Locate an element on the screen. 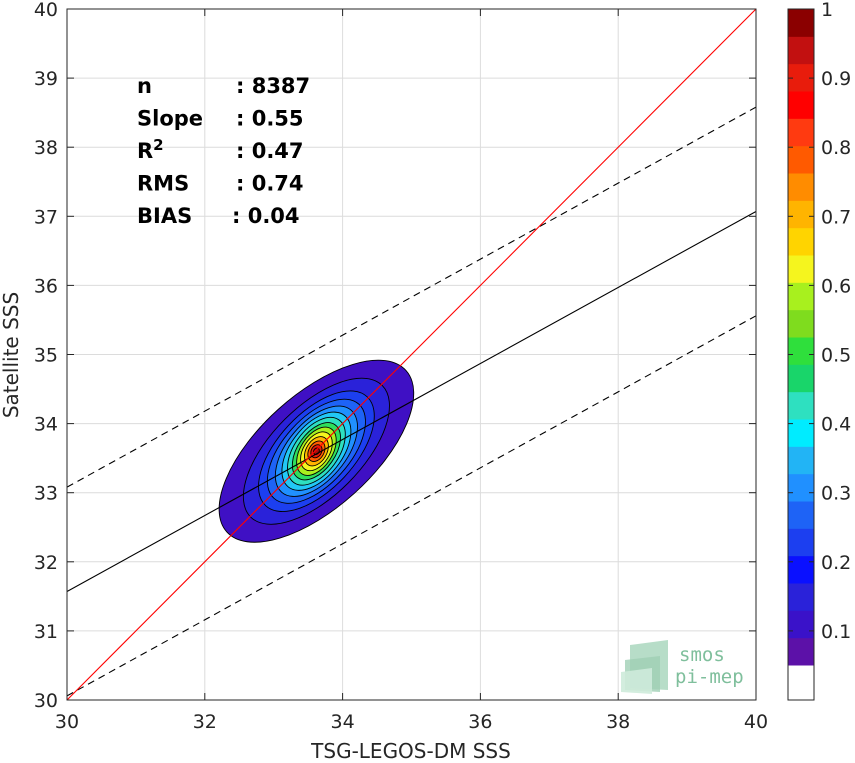 This screenshot has width=855, height=763. x-axis-label: TSG-LEGOS-DM SSS is located at coordinates (410, 751).